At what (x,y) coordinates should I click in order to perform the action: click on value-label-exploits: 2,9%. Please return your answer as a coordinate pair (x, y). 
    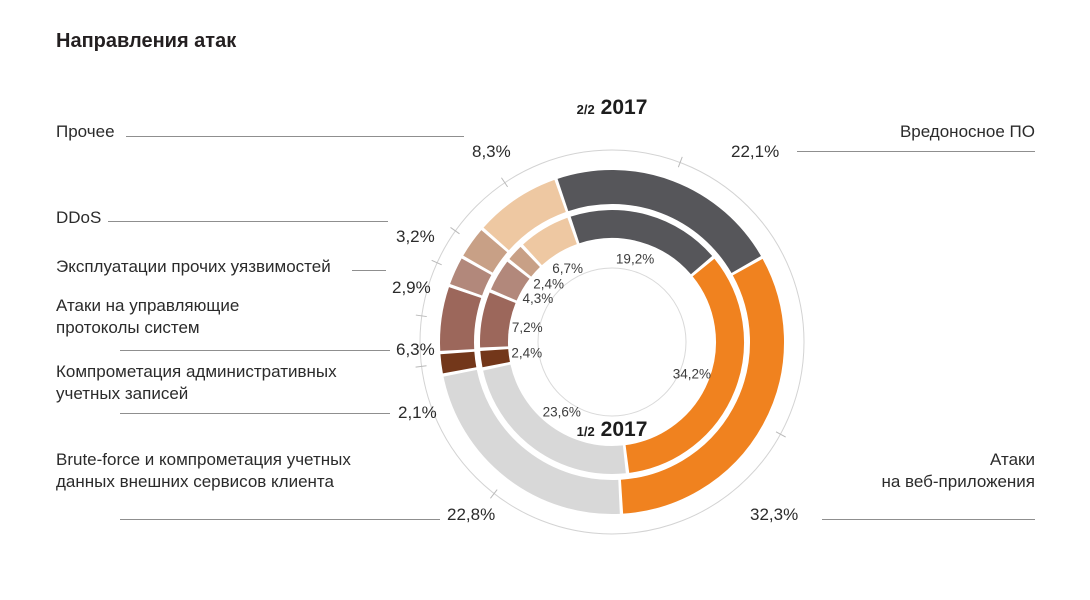
    Looking at the image, I should click on (411, 287).